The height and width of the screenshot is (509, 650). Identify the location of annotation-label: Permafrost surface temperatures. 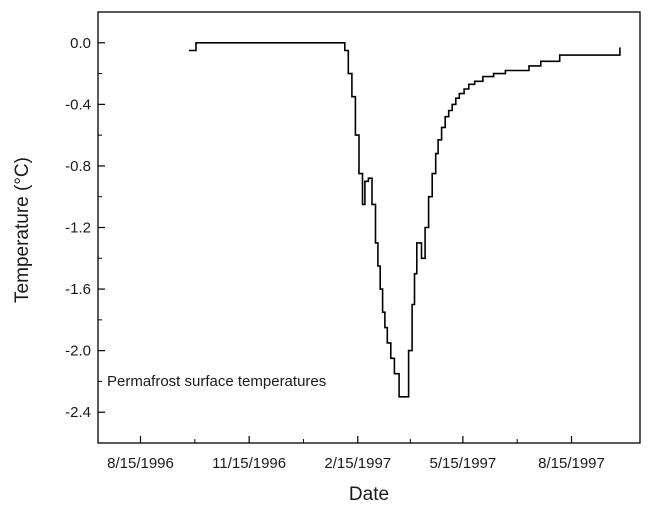
(216, 381).